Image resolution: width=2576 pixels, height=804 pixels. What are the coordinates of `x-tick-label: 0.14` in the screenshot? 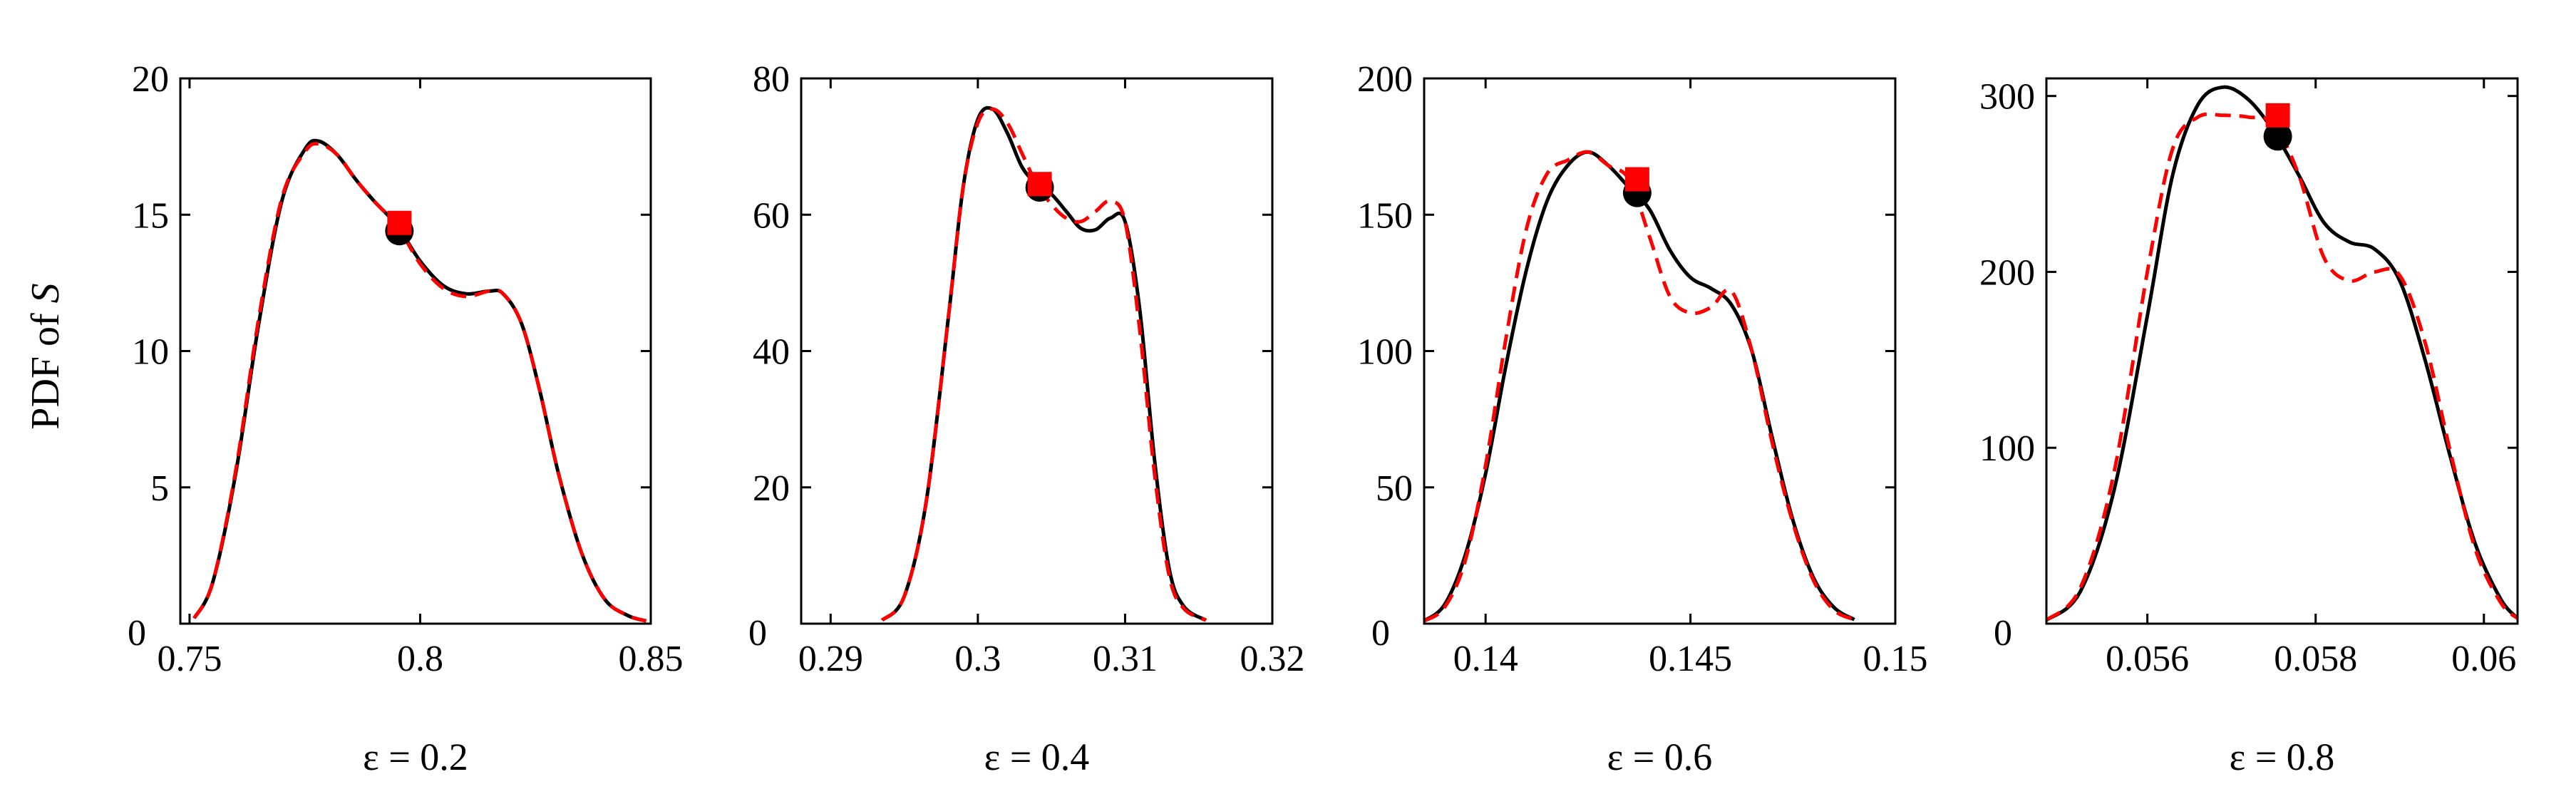 It's located at (1485, 659).